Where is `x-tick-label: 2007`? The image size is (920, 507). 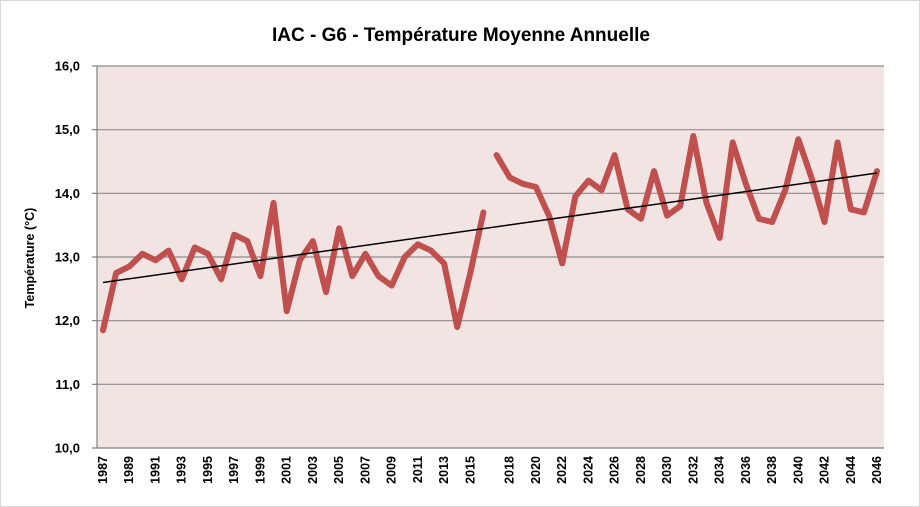
x-tick-label: 2007 is located at coordinates (365, 470).